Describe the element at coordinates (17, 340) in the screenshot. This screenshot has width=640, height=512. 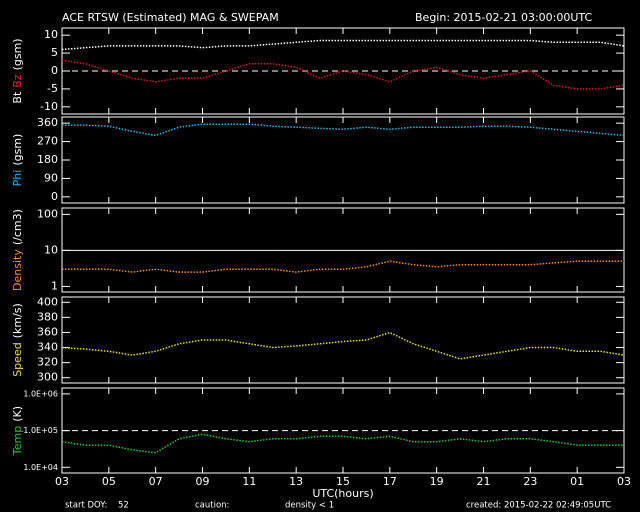
I see `y-axis-label: Speed (km/s)` at that location.